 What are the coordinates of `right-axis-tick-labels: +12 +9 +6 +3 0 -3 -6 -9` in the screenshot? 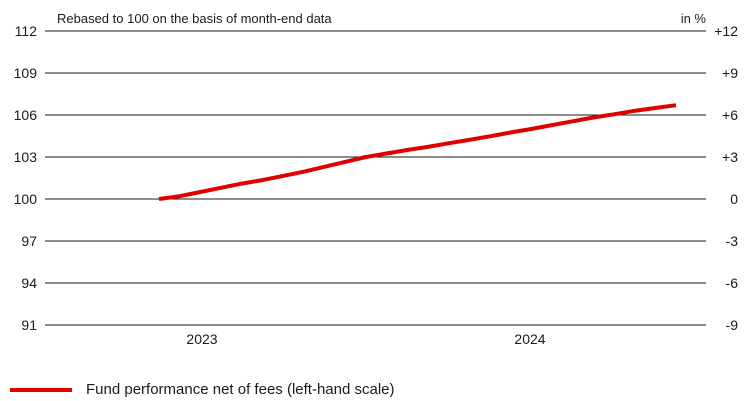 It's located at (726, 178).